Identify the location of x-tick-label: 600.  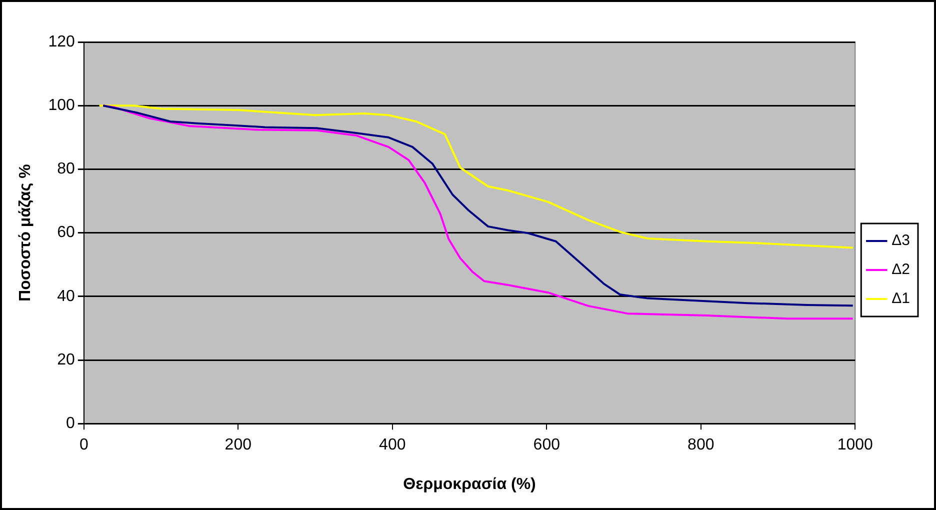
(546, 445).